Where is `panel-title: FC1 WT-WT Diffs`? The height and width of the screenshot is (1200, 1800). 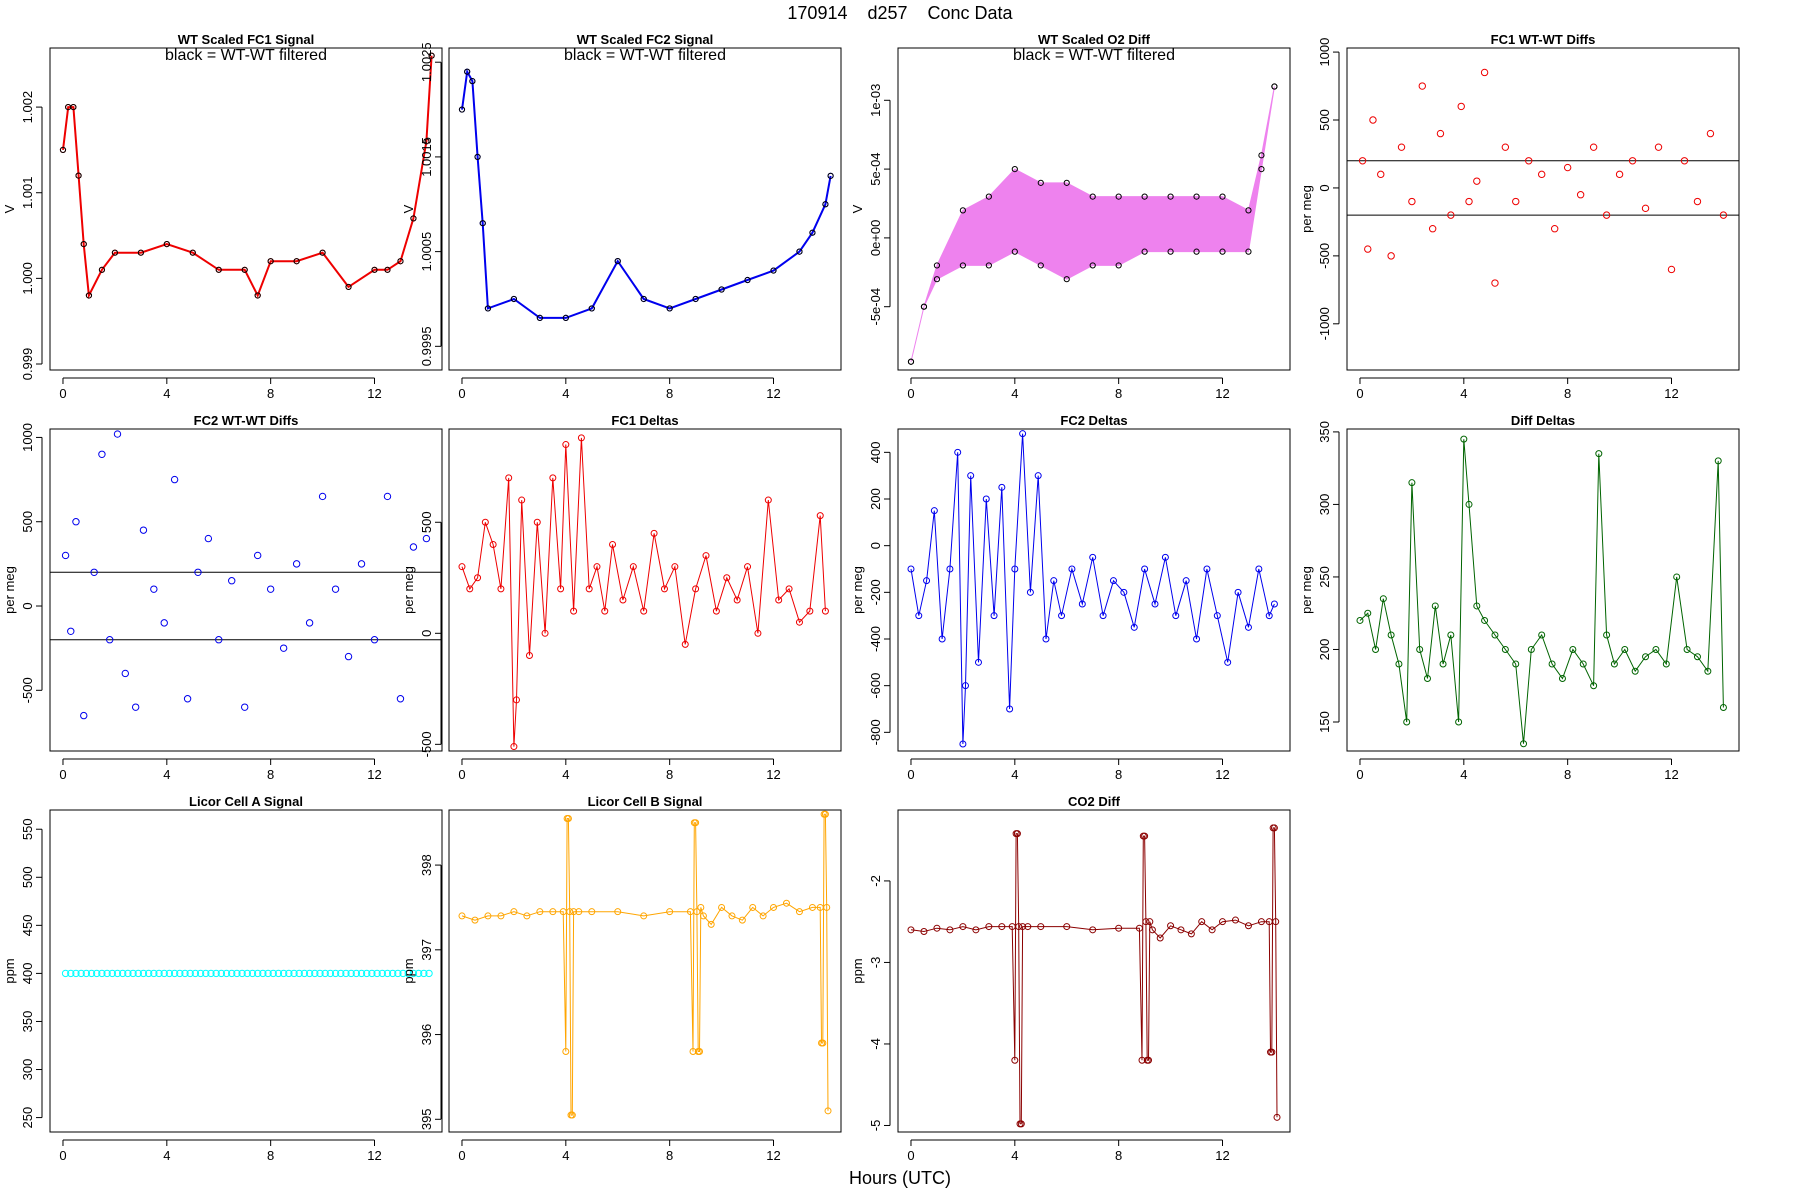 panel-title: FC1 WT-WT Diffs is located at coordinates (1543, 39).